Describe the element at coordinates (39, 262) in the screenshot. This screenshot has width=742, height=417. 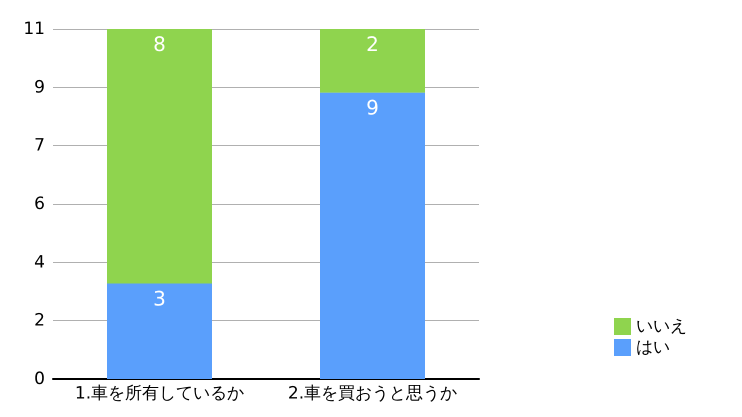
I see `y-tick-label: 4` at that location.